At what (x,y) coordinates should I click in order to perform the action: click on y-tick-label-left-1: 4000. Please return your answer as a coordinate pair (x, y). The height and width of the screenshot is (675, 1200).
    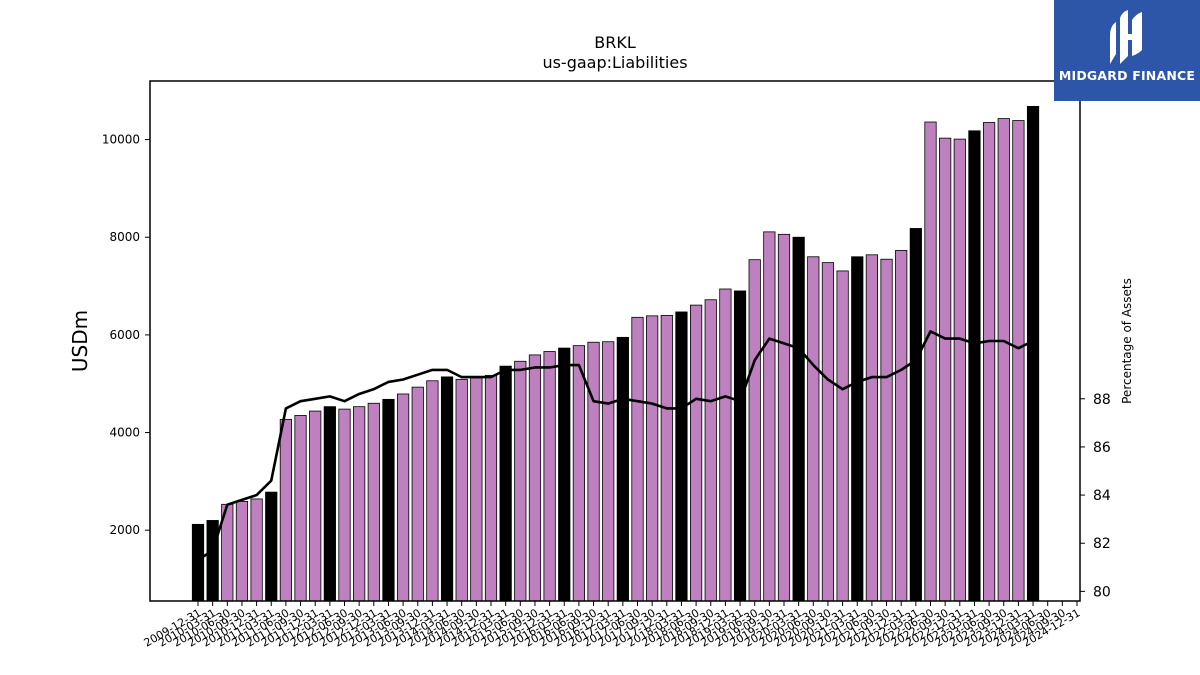
    Looking at the image, I should click on (124, 433).